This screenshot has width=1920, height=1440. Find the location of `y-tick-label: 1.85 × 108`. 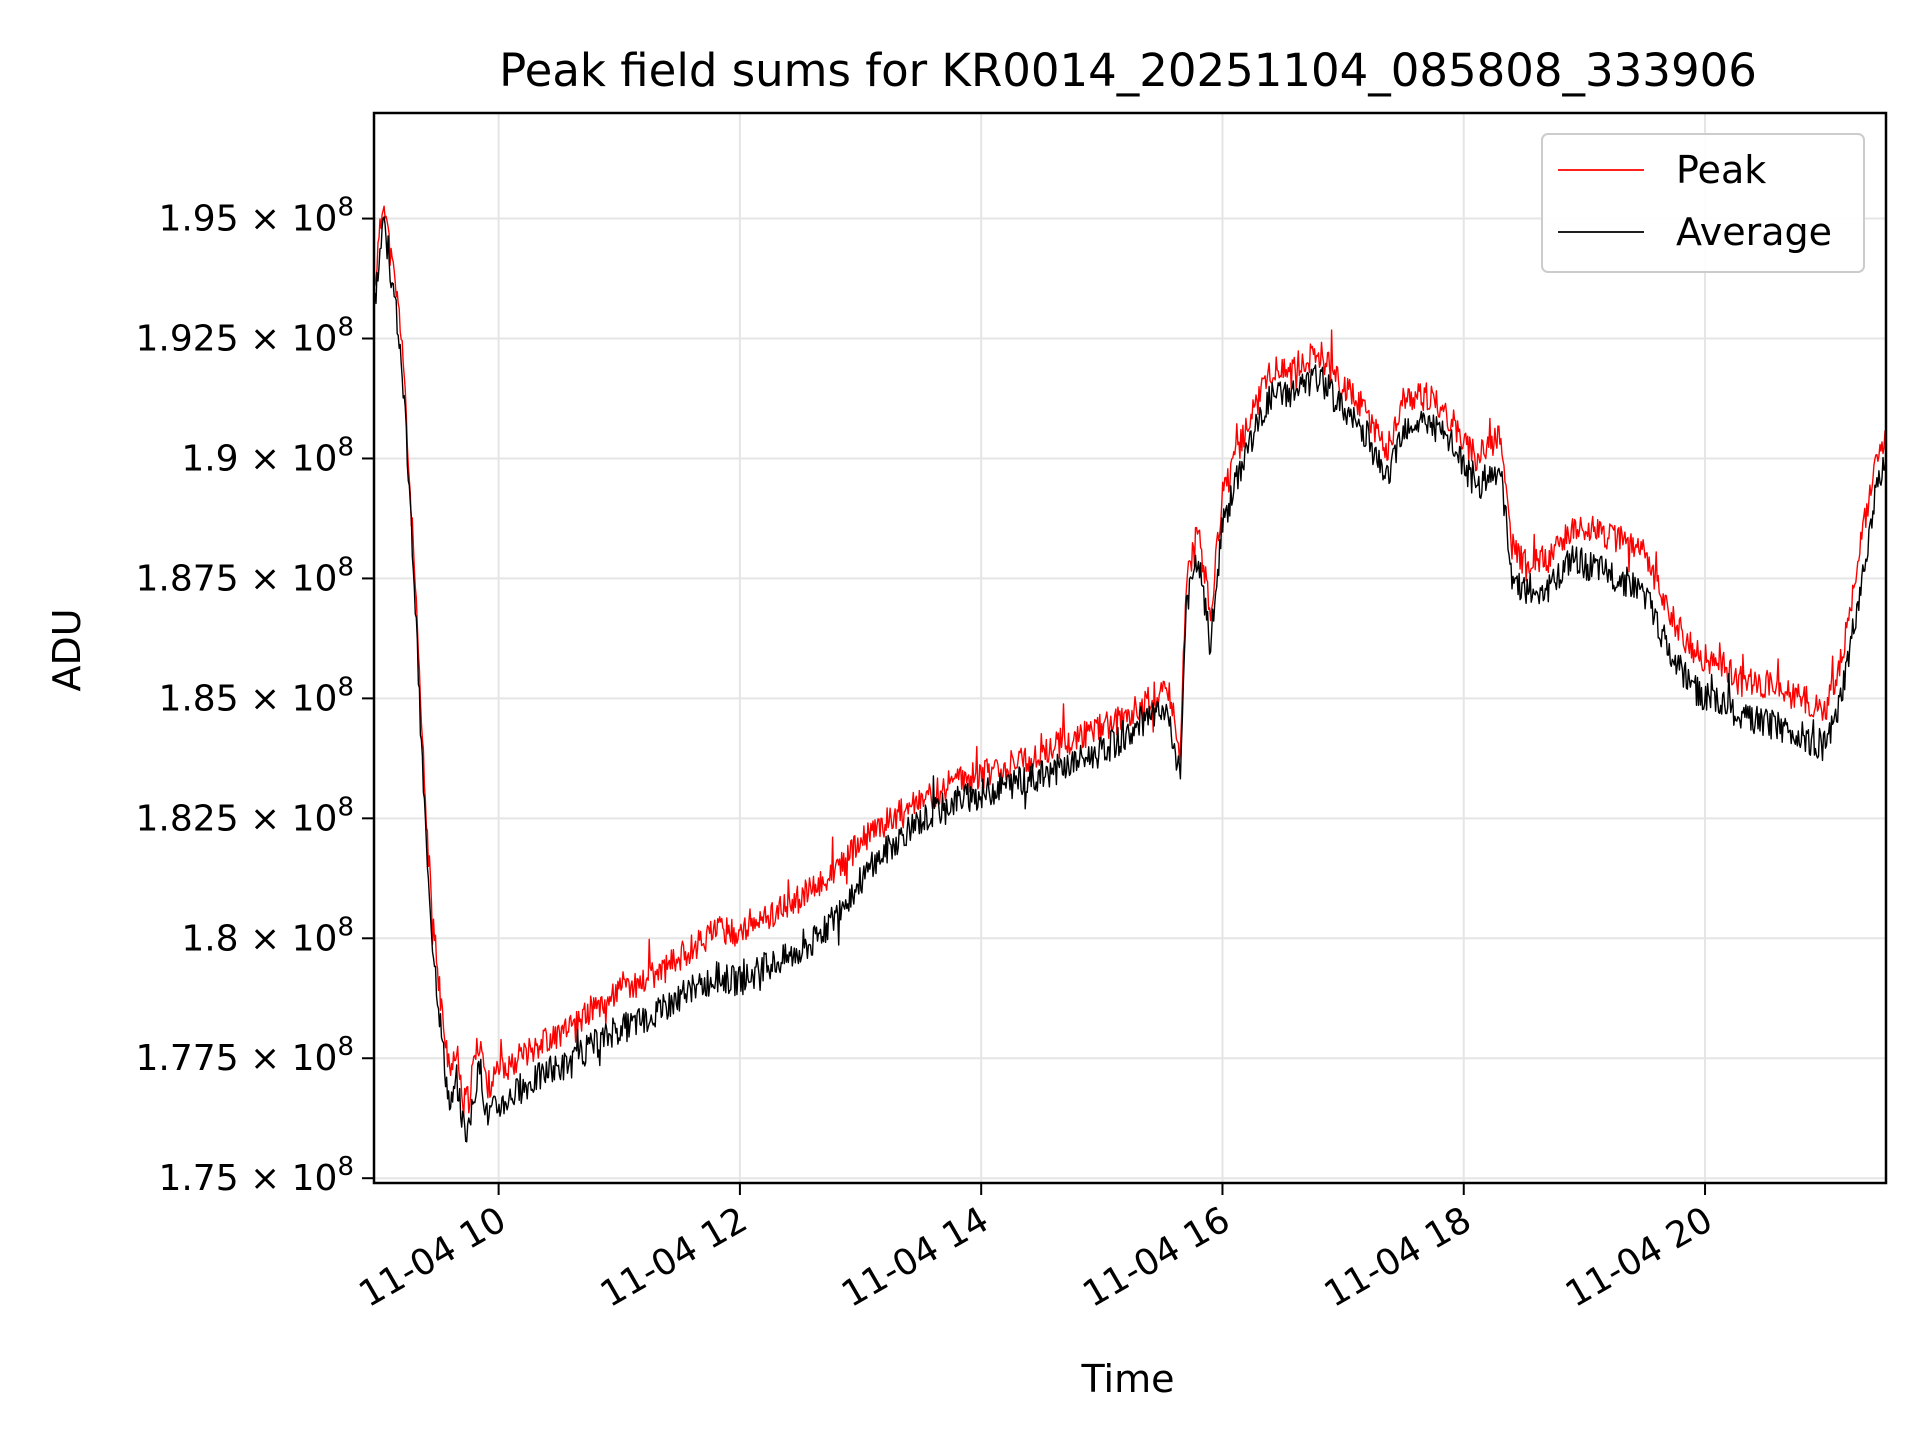

y-tick-label: 1.85 × 108 is located at coordinates (256, 695).